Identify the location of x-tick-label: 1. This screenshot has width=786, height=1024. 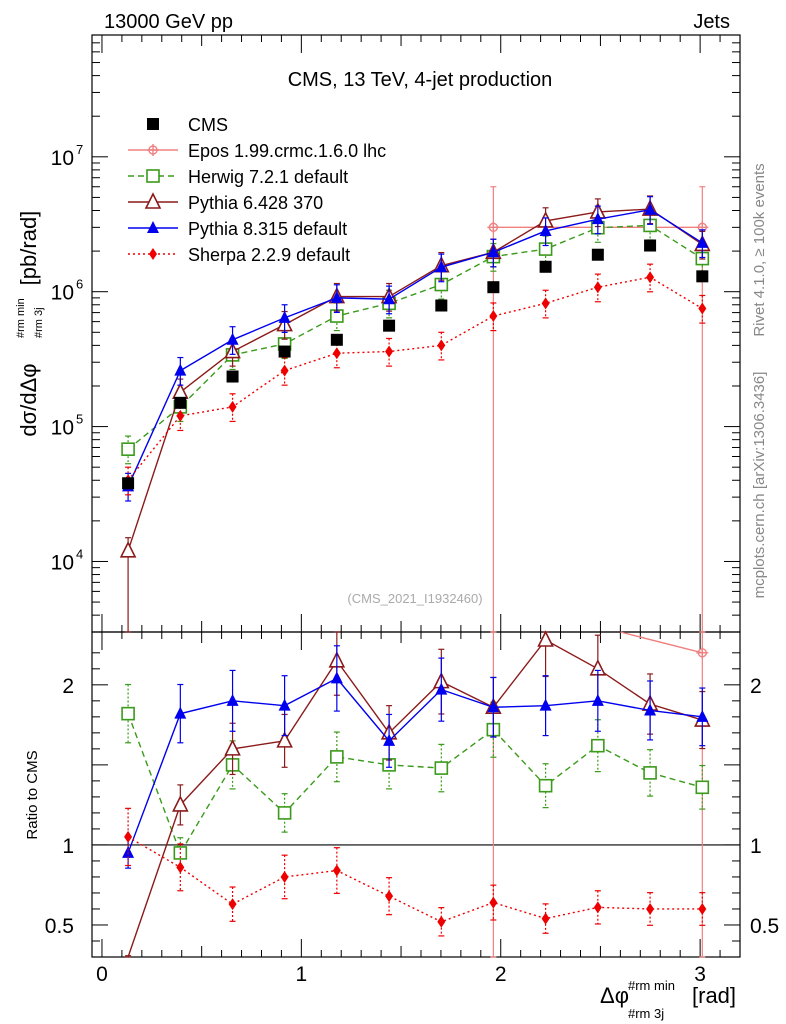
(302, 974).